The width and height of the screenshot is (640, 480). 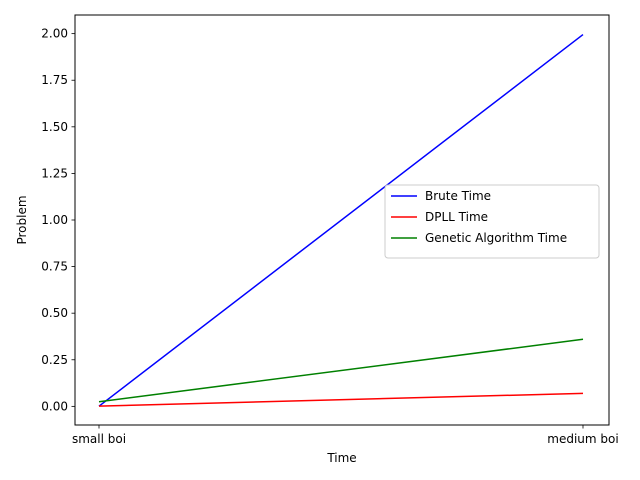 I want to click on y-tick-label: 2.00, so click(x=54, y=34).